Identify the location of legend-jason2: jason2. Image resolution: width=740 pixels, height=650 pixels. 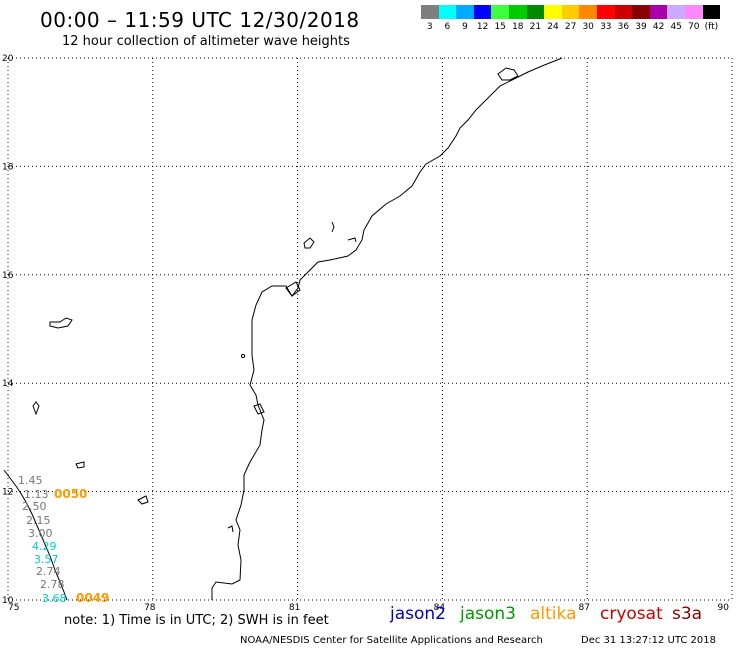
(418, 614).